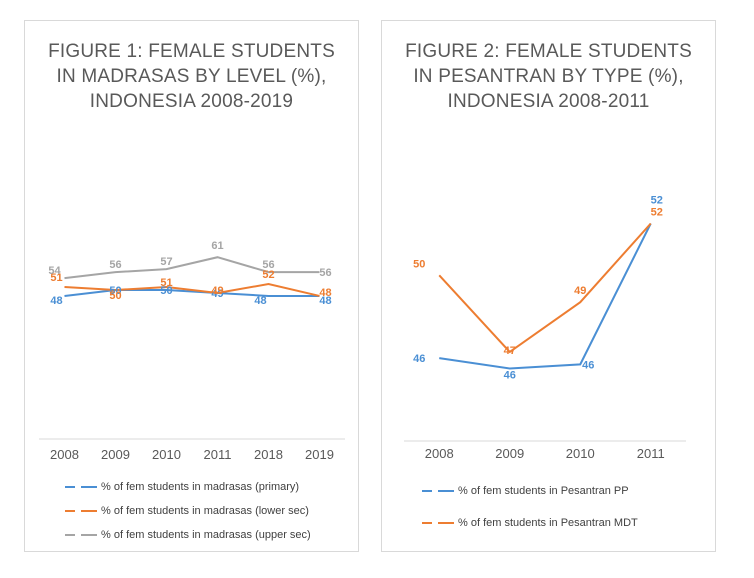 Image resolution: width=754 pixels, height=578 pixels. I want to click on figure-2-title-line-1: FIGURE 2: FEMALE STUDENTS, so click(548, 51).